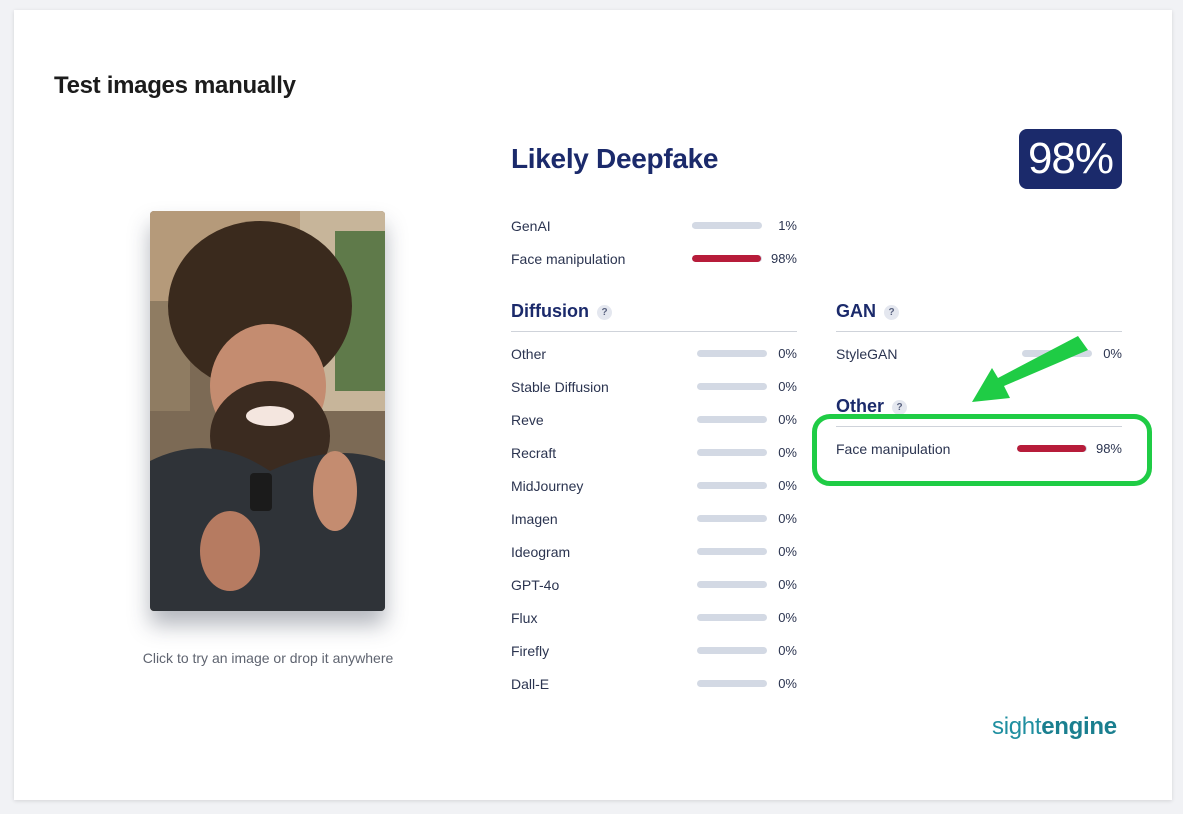 The width and height of the screenshot is (1183, 814). I want to click on highlight-box, so click(982, 450).